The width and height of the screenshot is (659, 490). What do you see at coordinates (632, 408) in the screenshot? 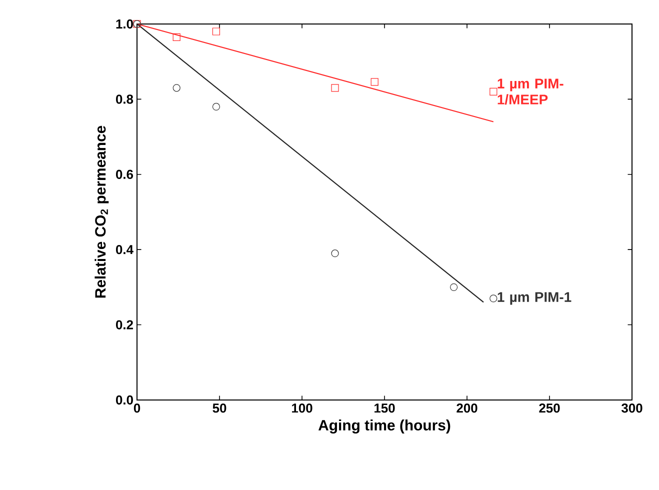
I see `x-tick-label: 300` at bounding box center [632, 408].